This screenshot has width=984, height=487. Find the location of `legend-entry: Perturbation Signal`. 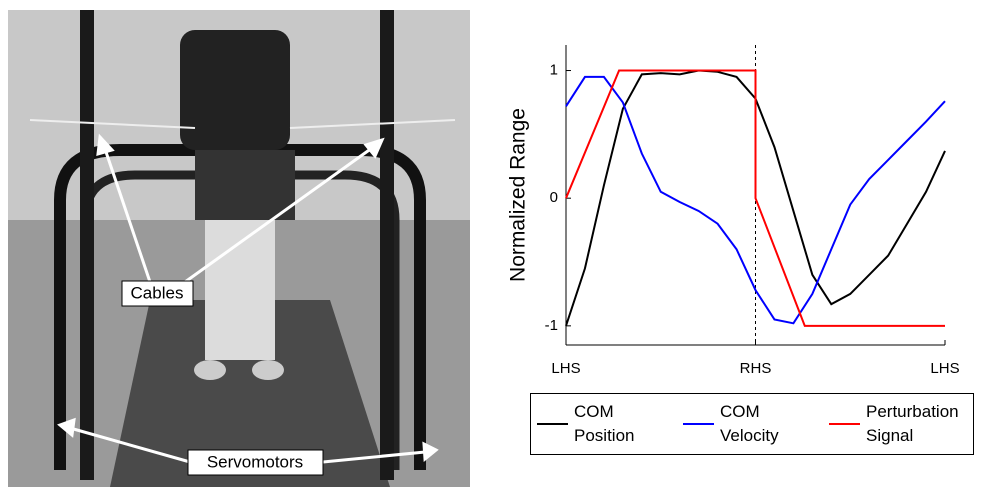

legend-entry: Perturbation Signal is located at coordinates (897, 424).